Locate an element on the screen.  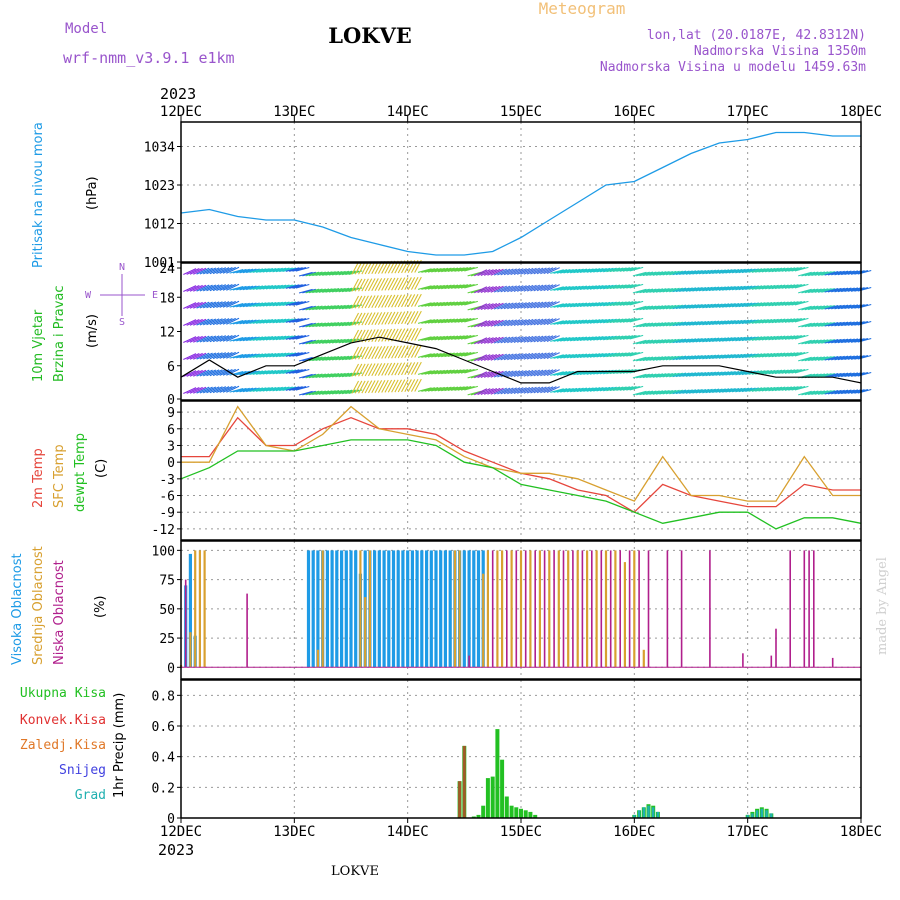
date-label-bottom: 13DEC is located at coordinates (294, 832).